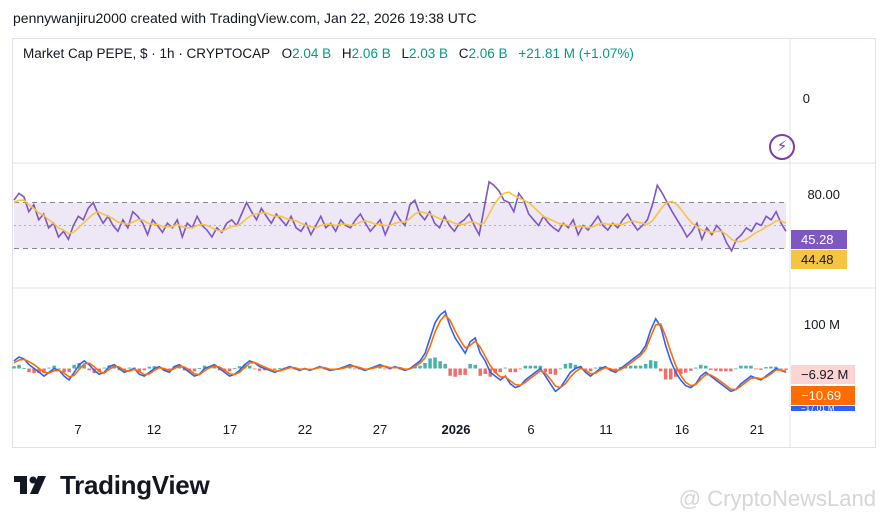  I want to click on x-tick-label: 22, so click(305, 429).